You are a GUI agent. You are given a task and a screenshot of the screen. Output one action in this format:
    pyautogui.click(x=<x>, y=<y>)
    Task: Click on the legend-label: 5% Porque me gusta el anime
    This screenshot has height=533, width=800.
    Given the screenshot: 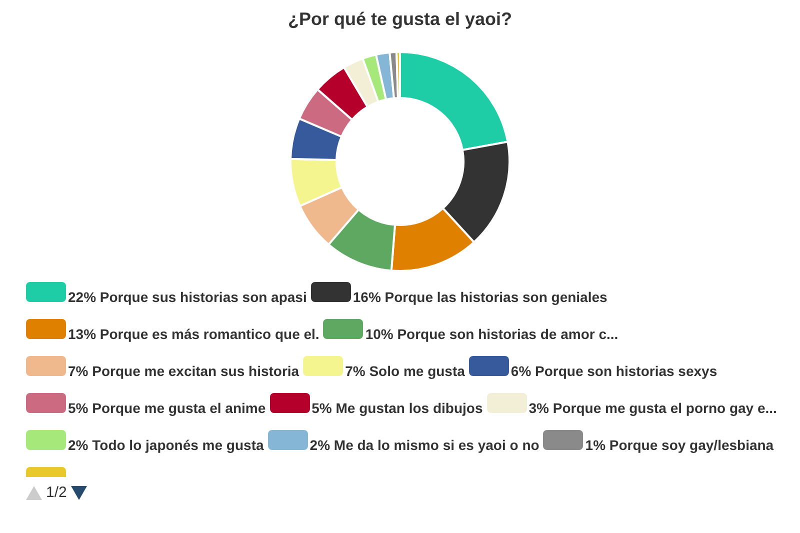 What is the action you would take?
    pyautogui.click(x=167, y=408)
    